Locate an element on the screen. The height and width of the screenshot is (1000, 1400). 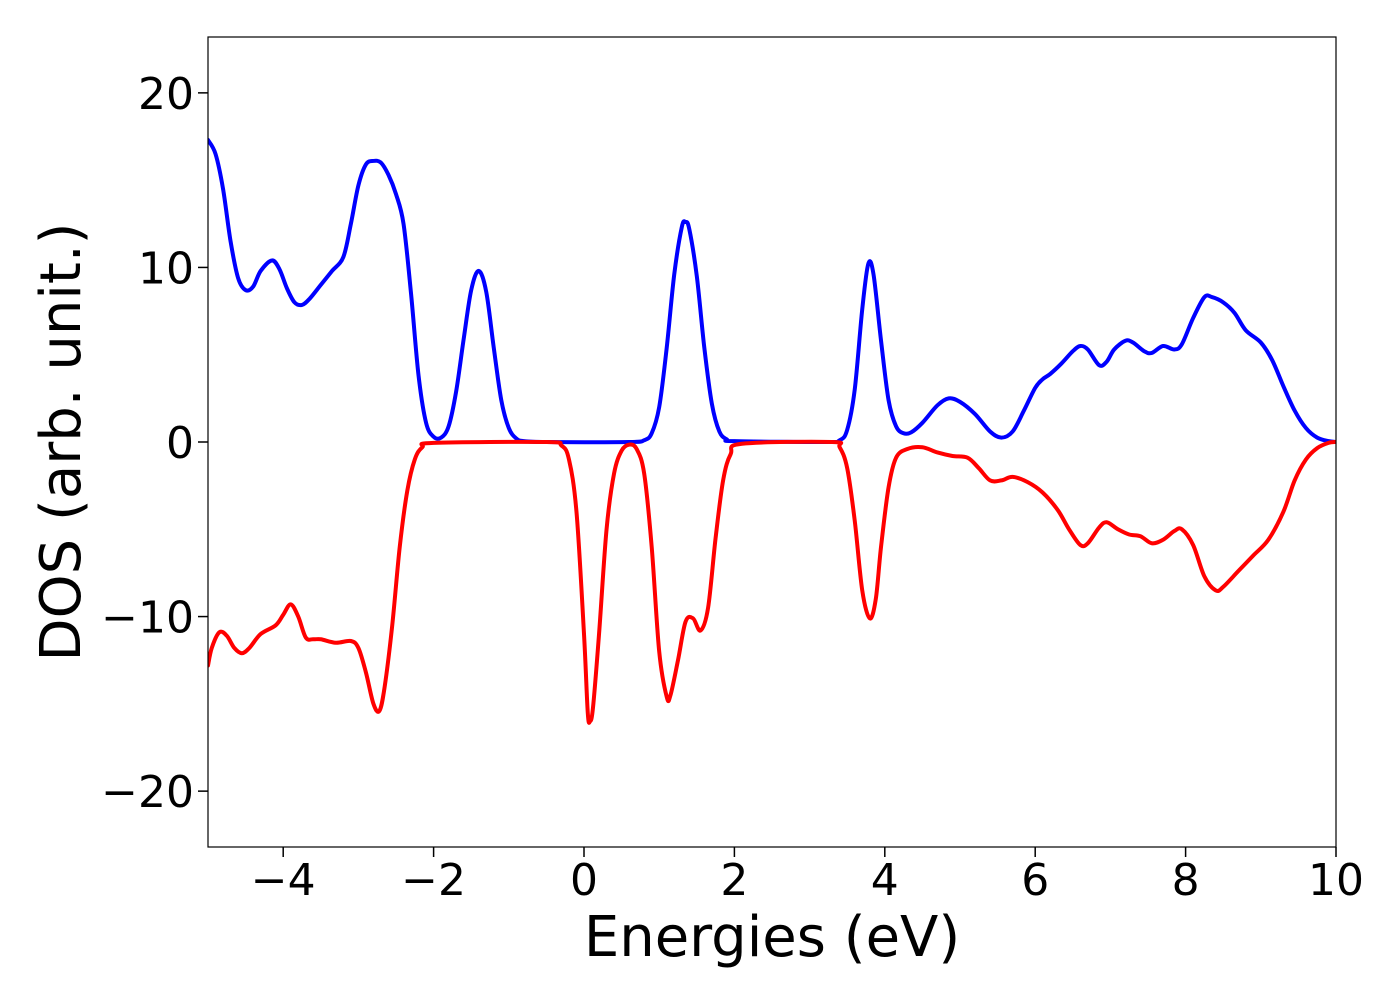
x-tick-label: 4 is located at coordinates (885, 880).